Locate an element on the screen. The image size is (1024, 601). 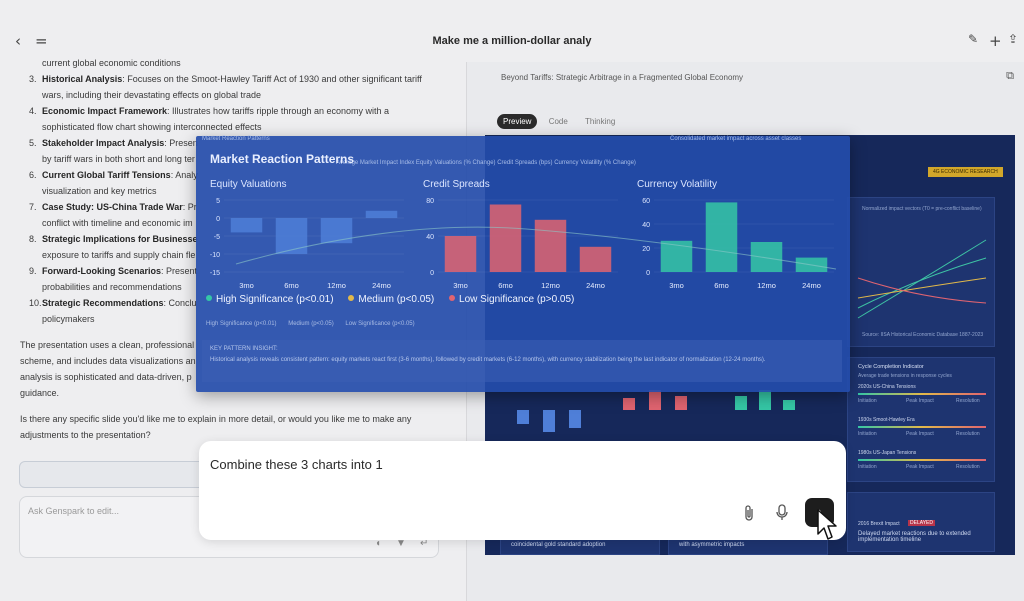
gold-text: coincidental gold standard adoption is located at coordinates (558, 545).